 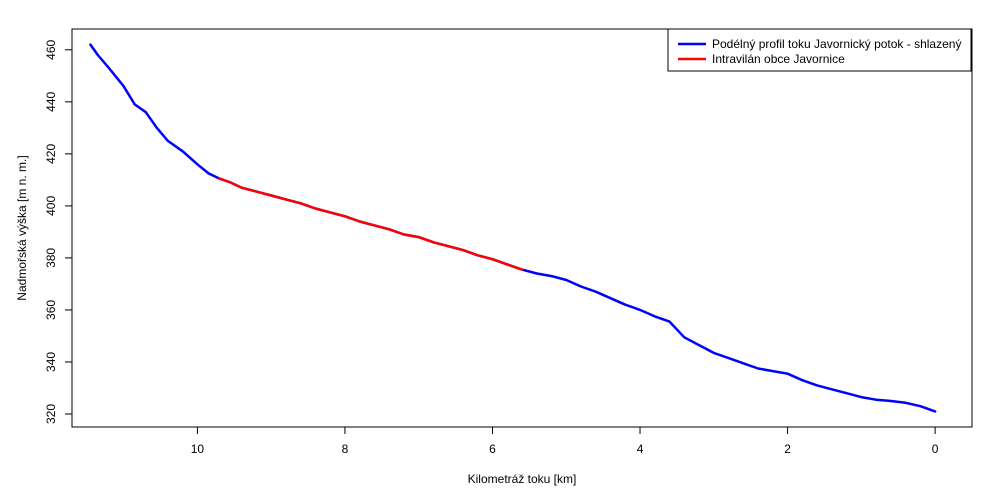 What do you see at coordinates (198, 449) in the screenshot?
I see `x-tick-label: 10` at bounding box center [198, 449].